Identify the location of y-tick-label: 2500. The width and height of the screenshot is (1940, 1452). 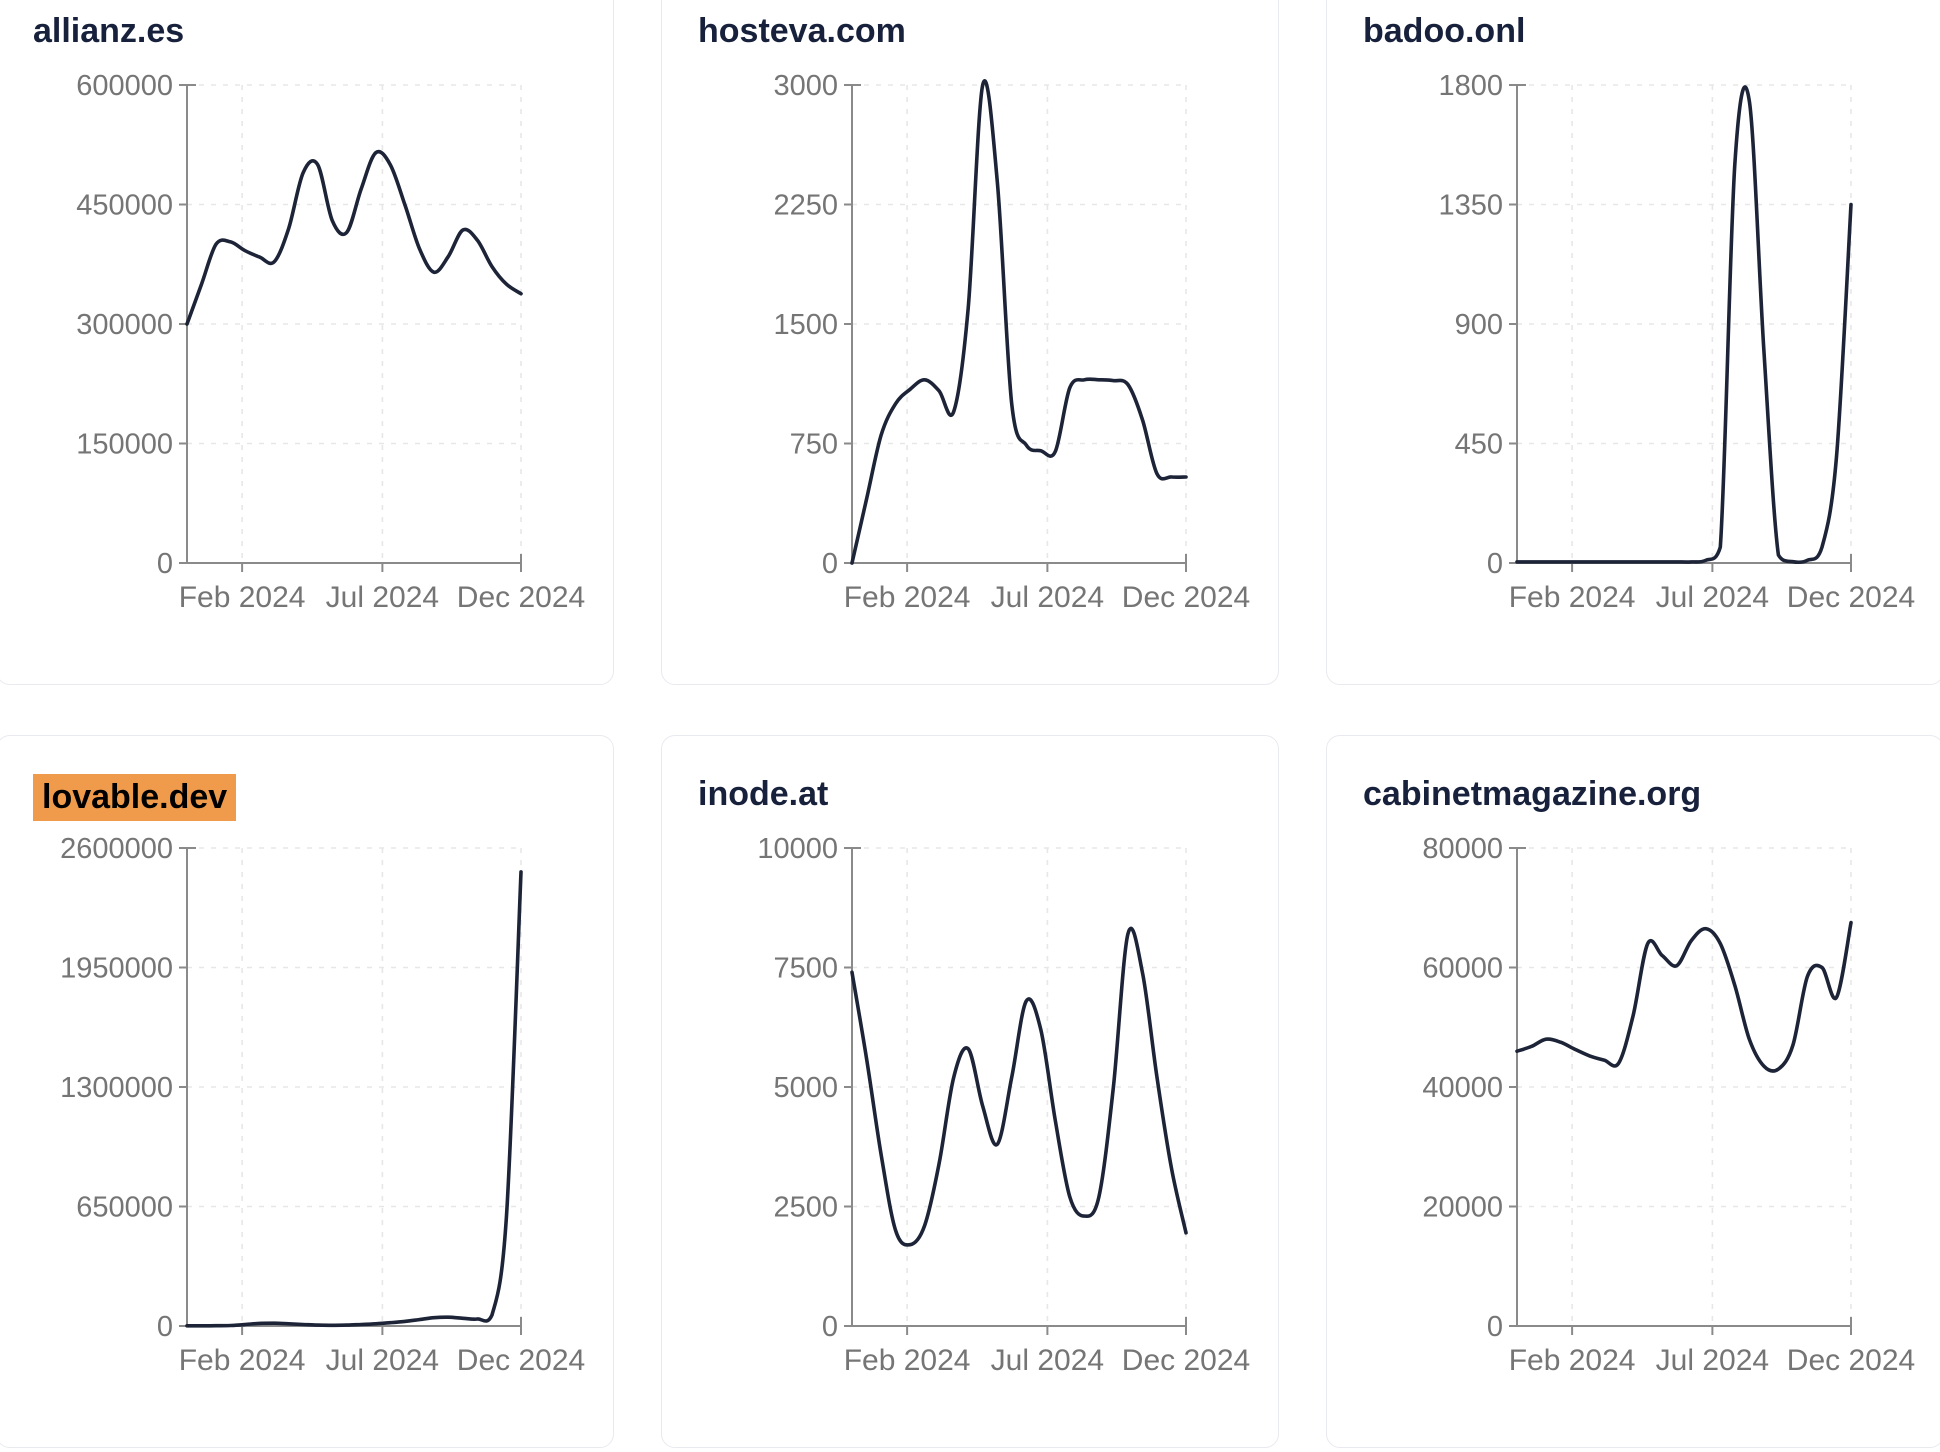
(805, 1208).